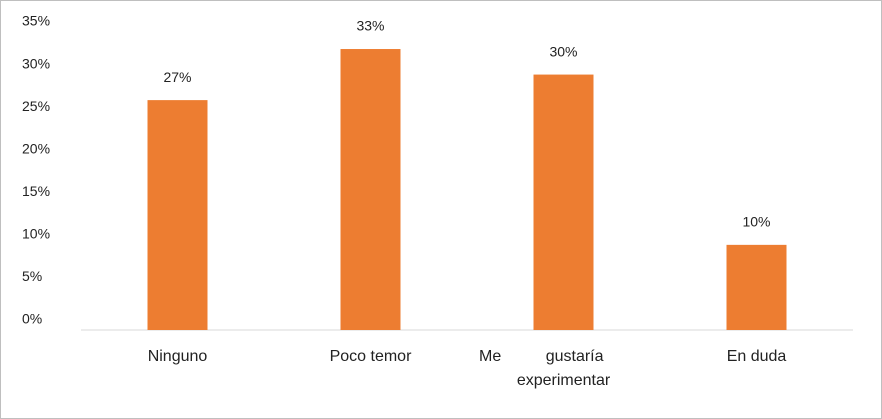 Image resolution: width=882 pixels, height=419 pixels. What do you see at coordinates (757, 356) in the screenshot?
I see `x-tick-label: En duda` at bounding box center [757, 356].